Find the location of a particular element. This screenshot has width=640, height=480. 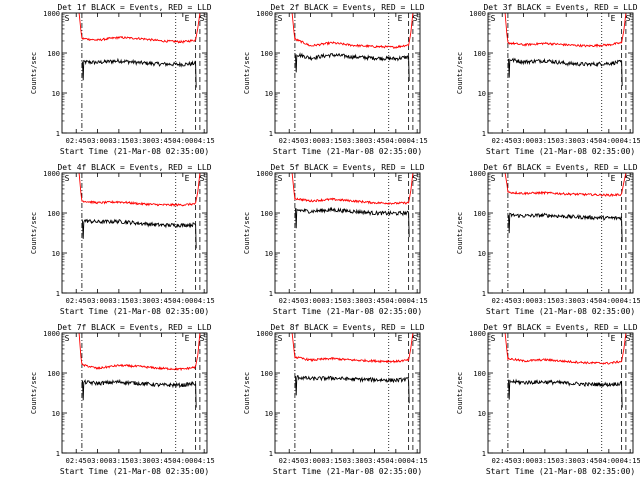

chart-title: Det 2f BLACK = Events, RED = LLD is located at coordinates (347, 7).